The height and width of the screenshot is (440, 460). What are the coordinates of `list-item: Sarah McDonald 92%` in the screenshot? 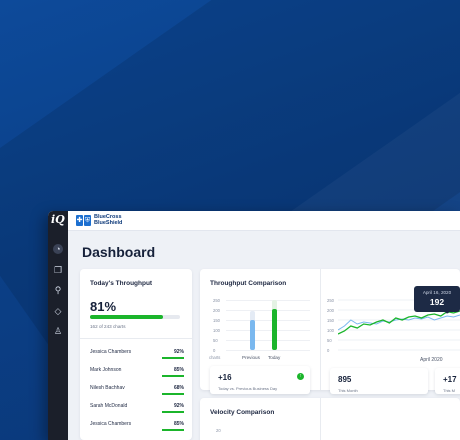 It's located at (137, 411).